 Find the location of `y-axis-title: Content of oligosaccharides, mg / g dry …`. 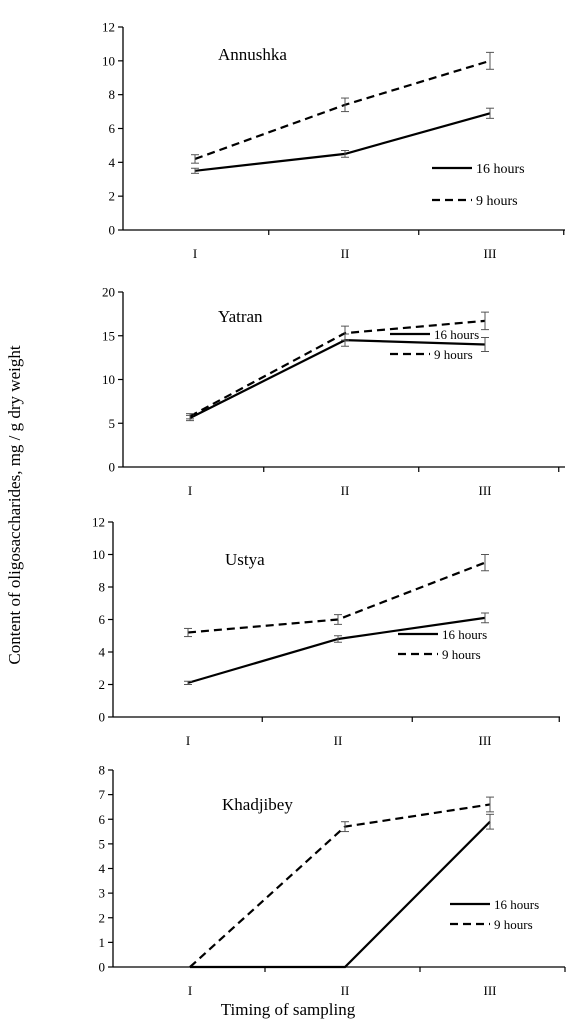

y-axis-title: Content of oligosaccharides, mg / g dry … is located at coordinates (14, 504).